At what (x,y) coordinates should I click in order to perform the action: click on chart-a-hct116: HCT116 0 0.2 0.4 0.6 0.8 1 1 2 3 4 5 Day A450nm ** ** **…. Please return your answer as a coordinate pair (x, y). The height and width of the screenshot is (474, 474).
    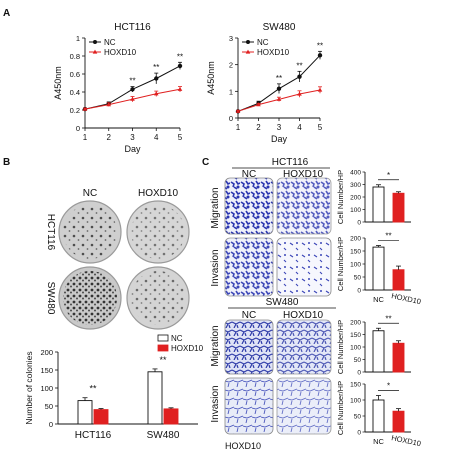
    Looking at the image, I should click on (118, 88).